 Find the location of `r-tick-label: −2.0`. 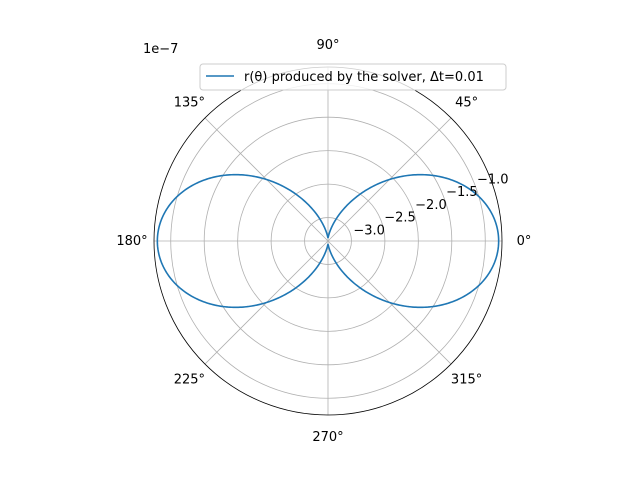

r-tick-label: −2.0 is located at coordinates (431, 205).